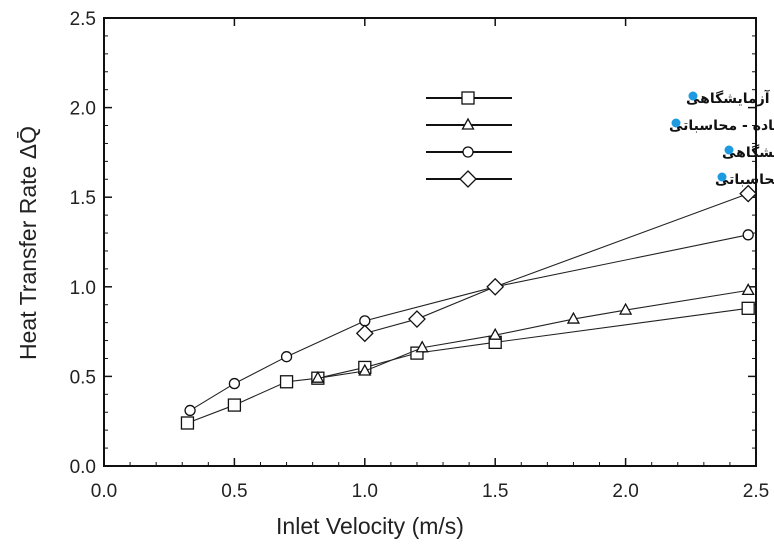 The width and height of the screenshot is (774, 547). I want to click on legend-label: فین ساده - محاسباتی, so click(721, 126).